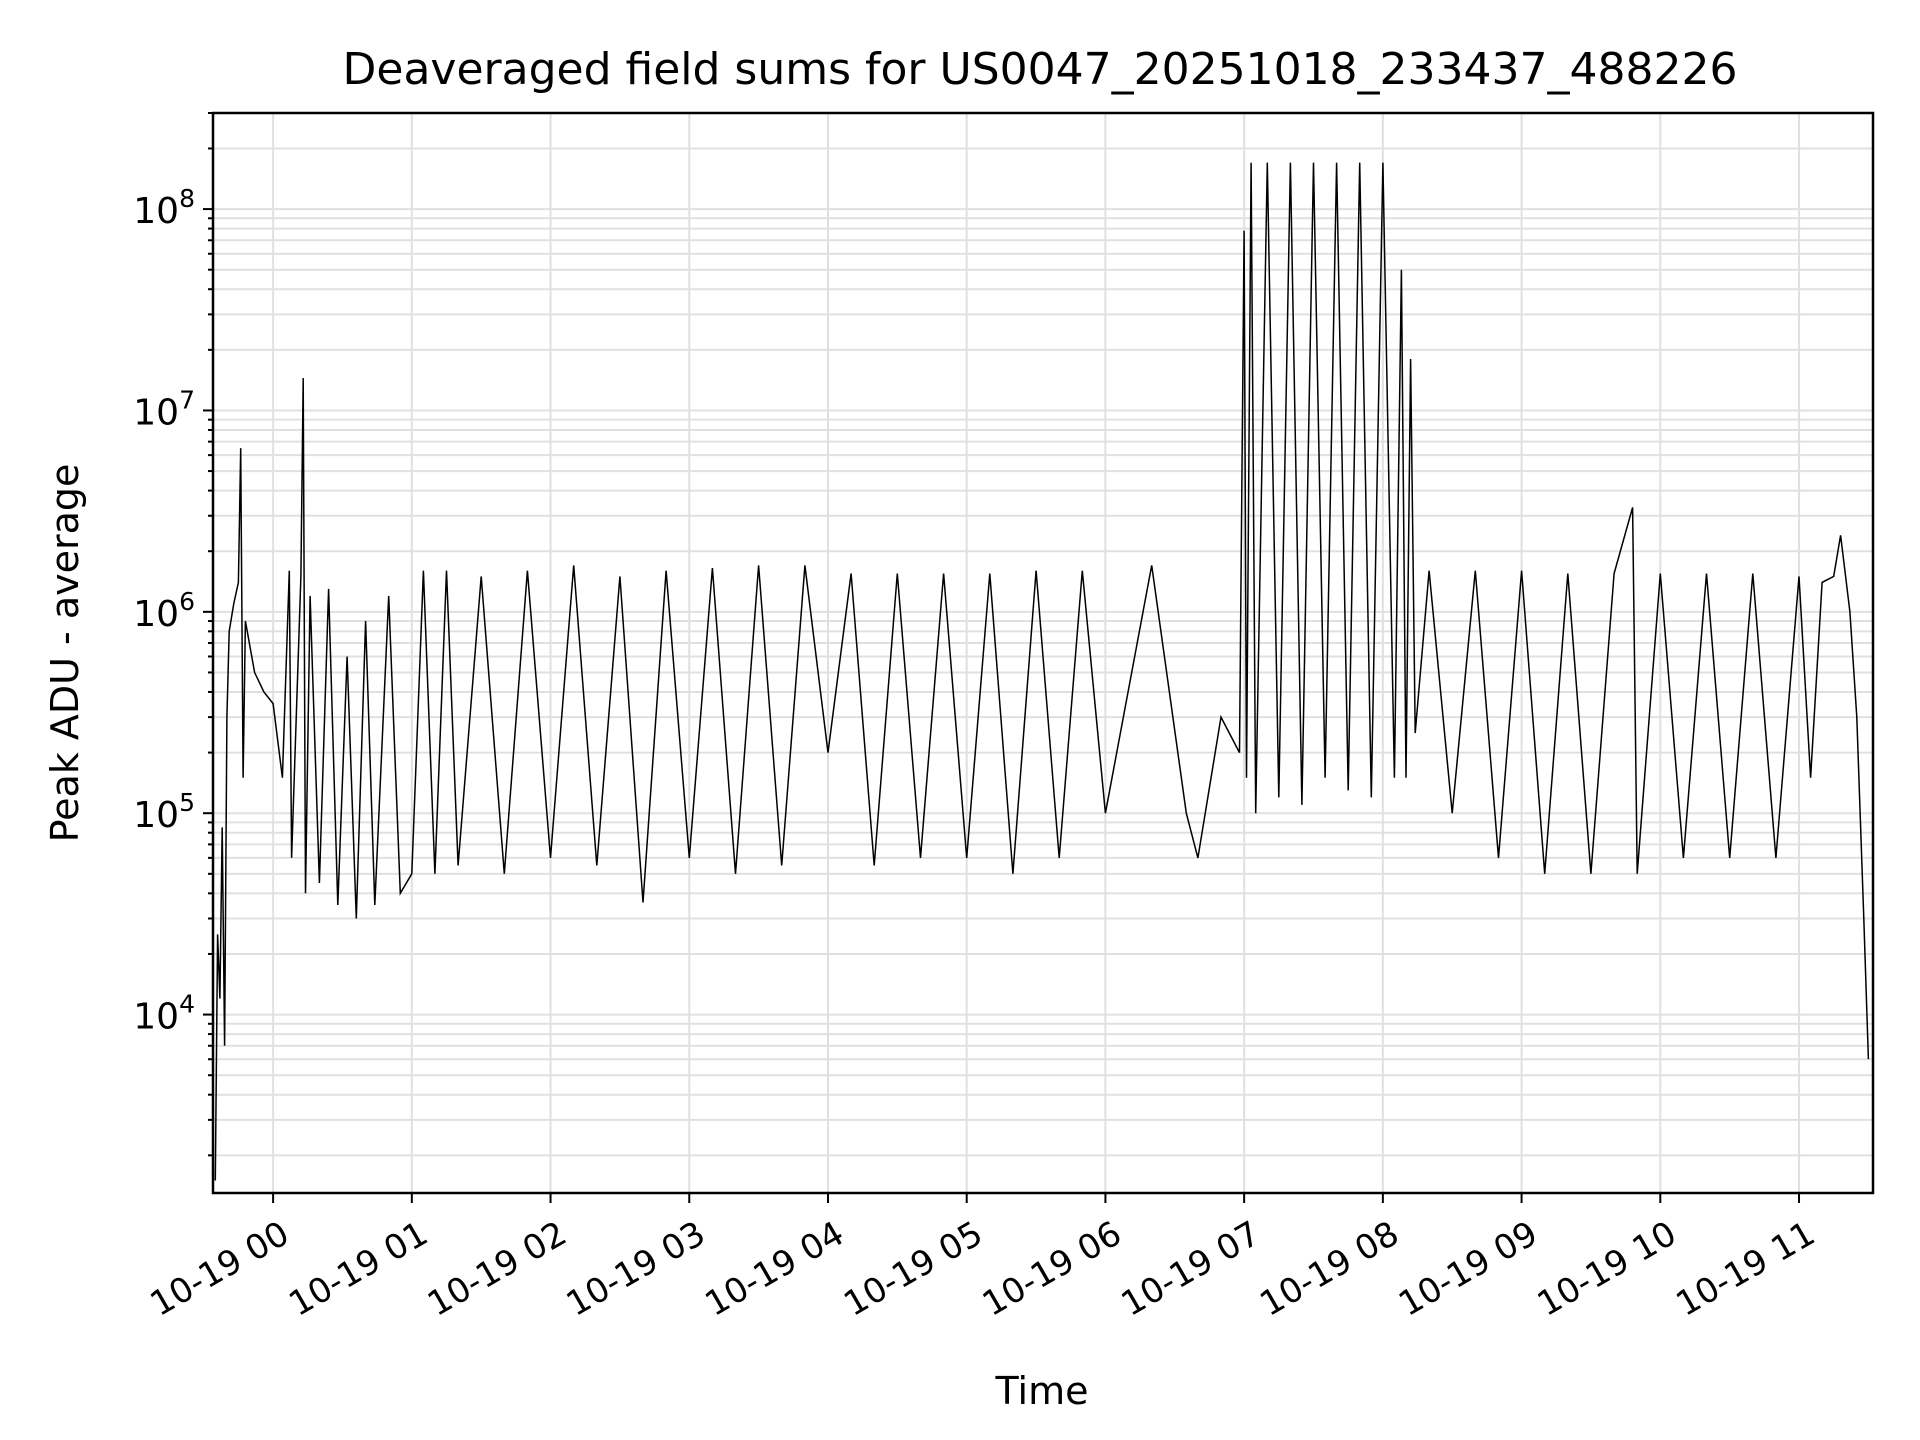 The image size is (1920, 1440). Describe the element at coordinates (164, 812) in the screenshot. I see `y-tick-label: 10⁵` at that location.